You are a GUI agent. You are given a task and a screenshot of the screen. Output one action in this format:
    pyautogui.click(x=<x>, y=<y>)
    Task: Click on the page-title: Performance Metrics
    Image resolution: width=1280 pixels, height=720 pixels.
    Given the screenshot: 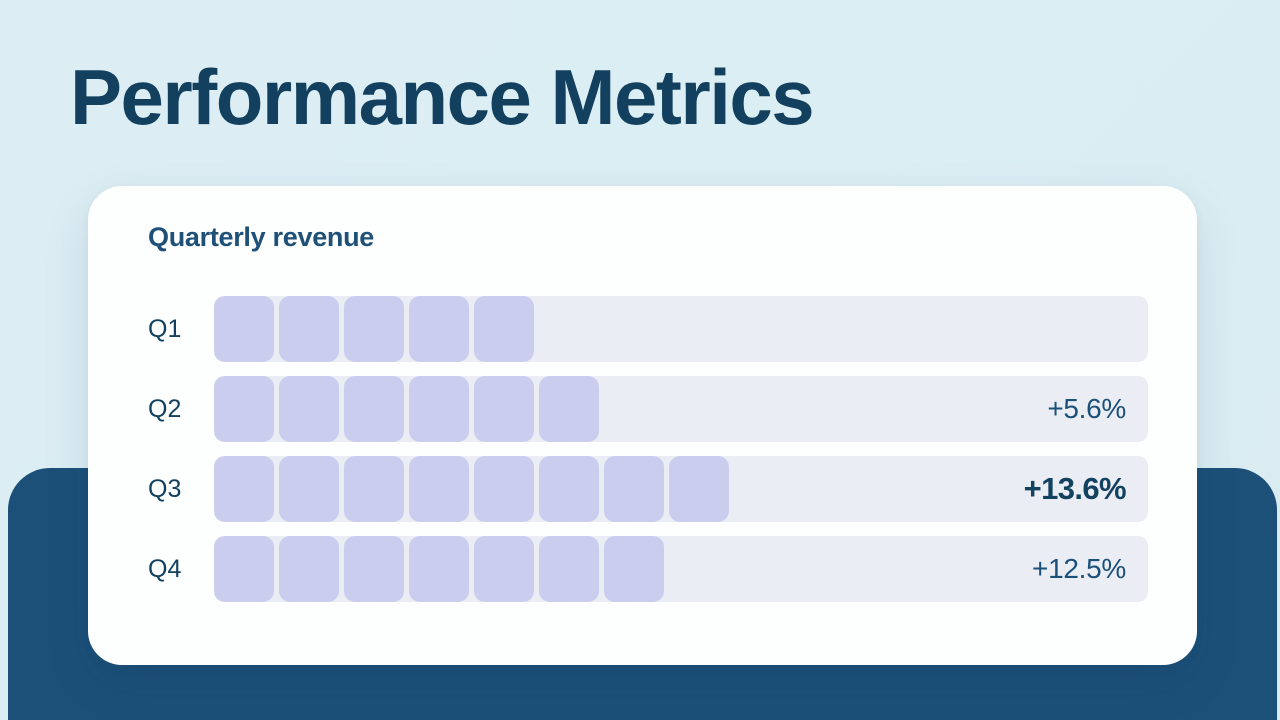 What is the action you would take?
    pyautogui.click(x=442, y=97)
    